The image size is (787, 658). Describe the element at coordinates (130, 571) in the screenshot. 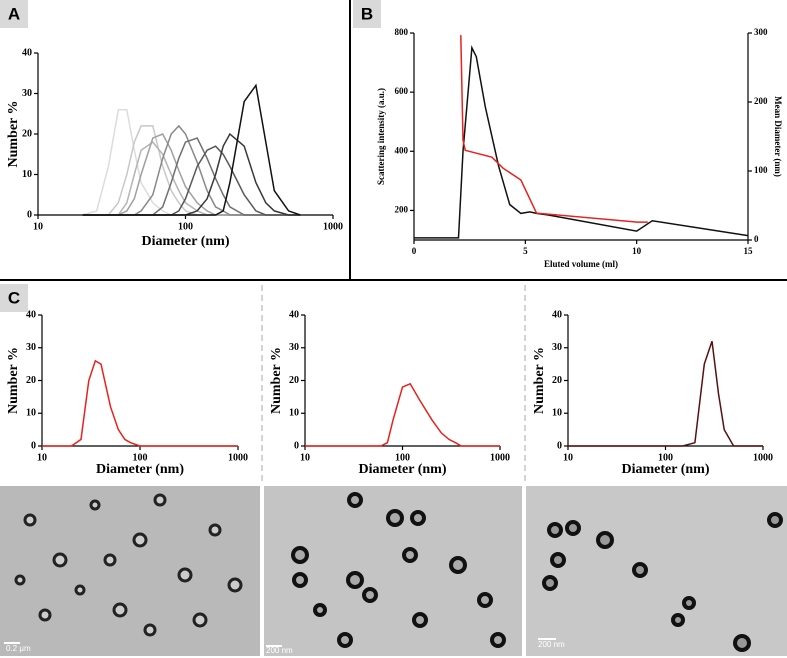

I see `tem-image: 0.2 µm` at that location.